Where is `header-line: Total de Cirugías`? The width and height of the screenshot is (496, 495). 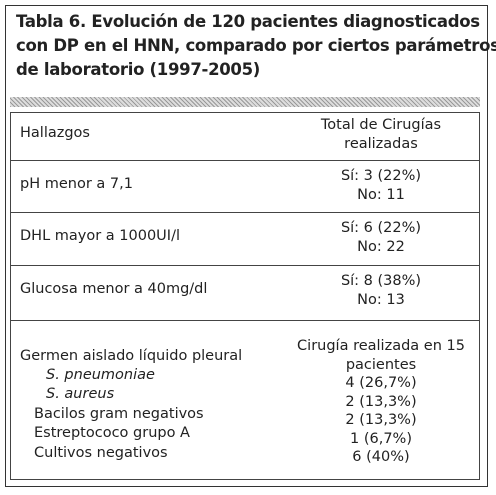
header-line: Total de Cirugías is located at coordinates (381, 125).